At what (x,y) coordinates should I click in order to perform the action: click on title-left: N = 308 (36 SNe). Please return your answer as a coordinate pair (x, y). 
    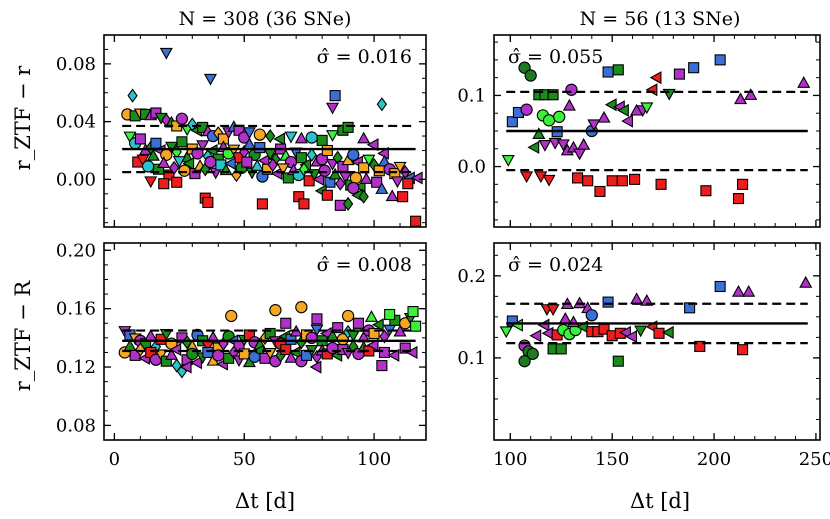
    Looking at the image, I should click on (265, 19).